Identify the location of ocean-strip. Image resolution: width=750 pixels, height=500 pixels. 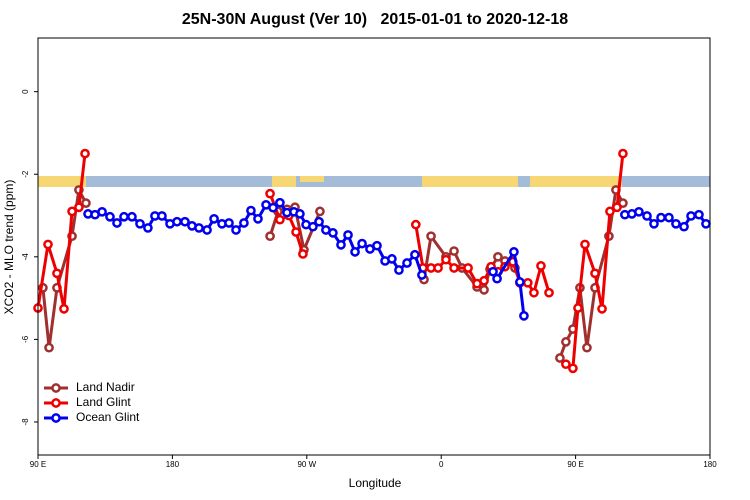
(374, 181).